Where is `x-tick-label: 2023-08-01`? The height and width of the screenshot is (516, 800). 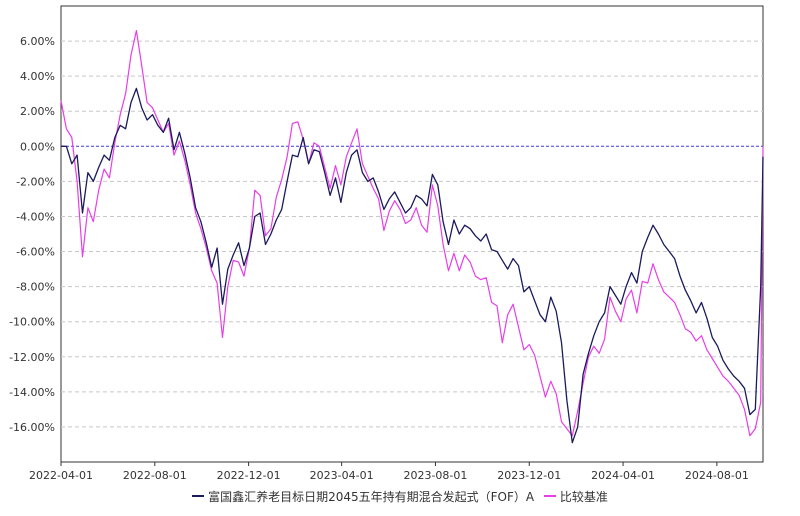 x-tick-label: 2023-08-01 is located at coordinates (435, 475).